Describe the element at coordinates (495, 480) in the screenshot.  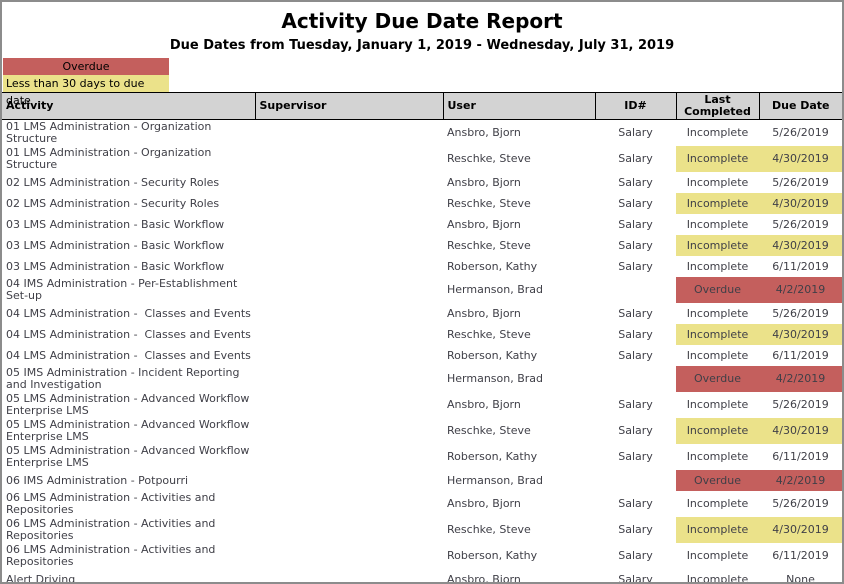
I see `user-cell: Hermanson, Brad` at that location.